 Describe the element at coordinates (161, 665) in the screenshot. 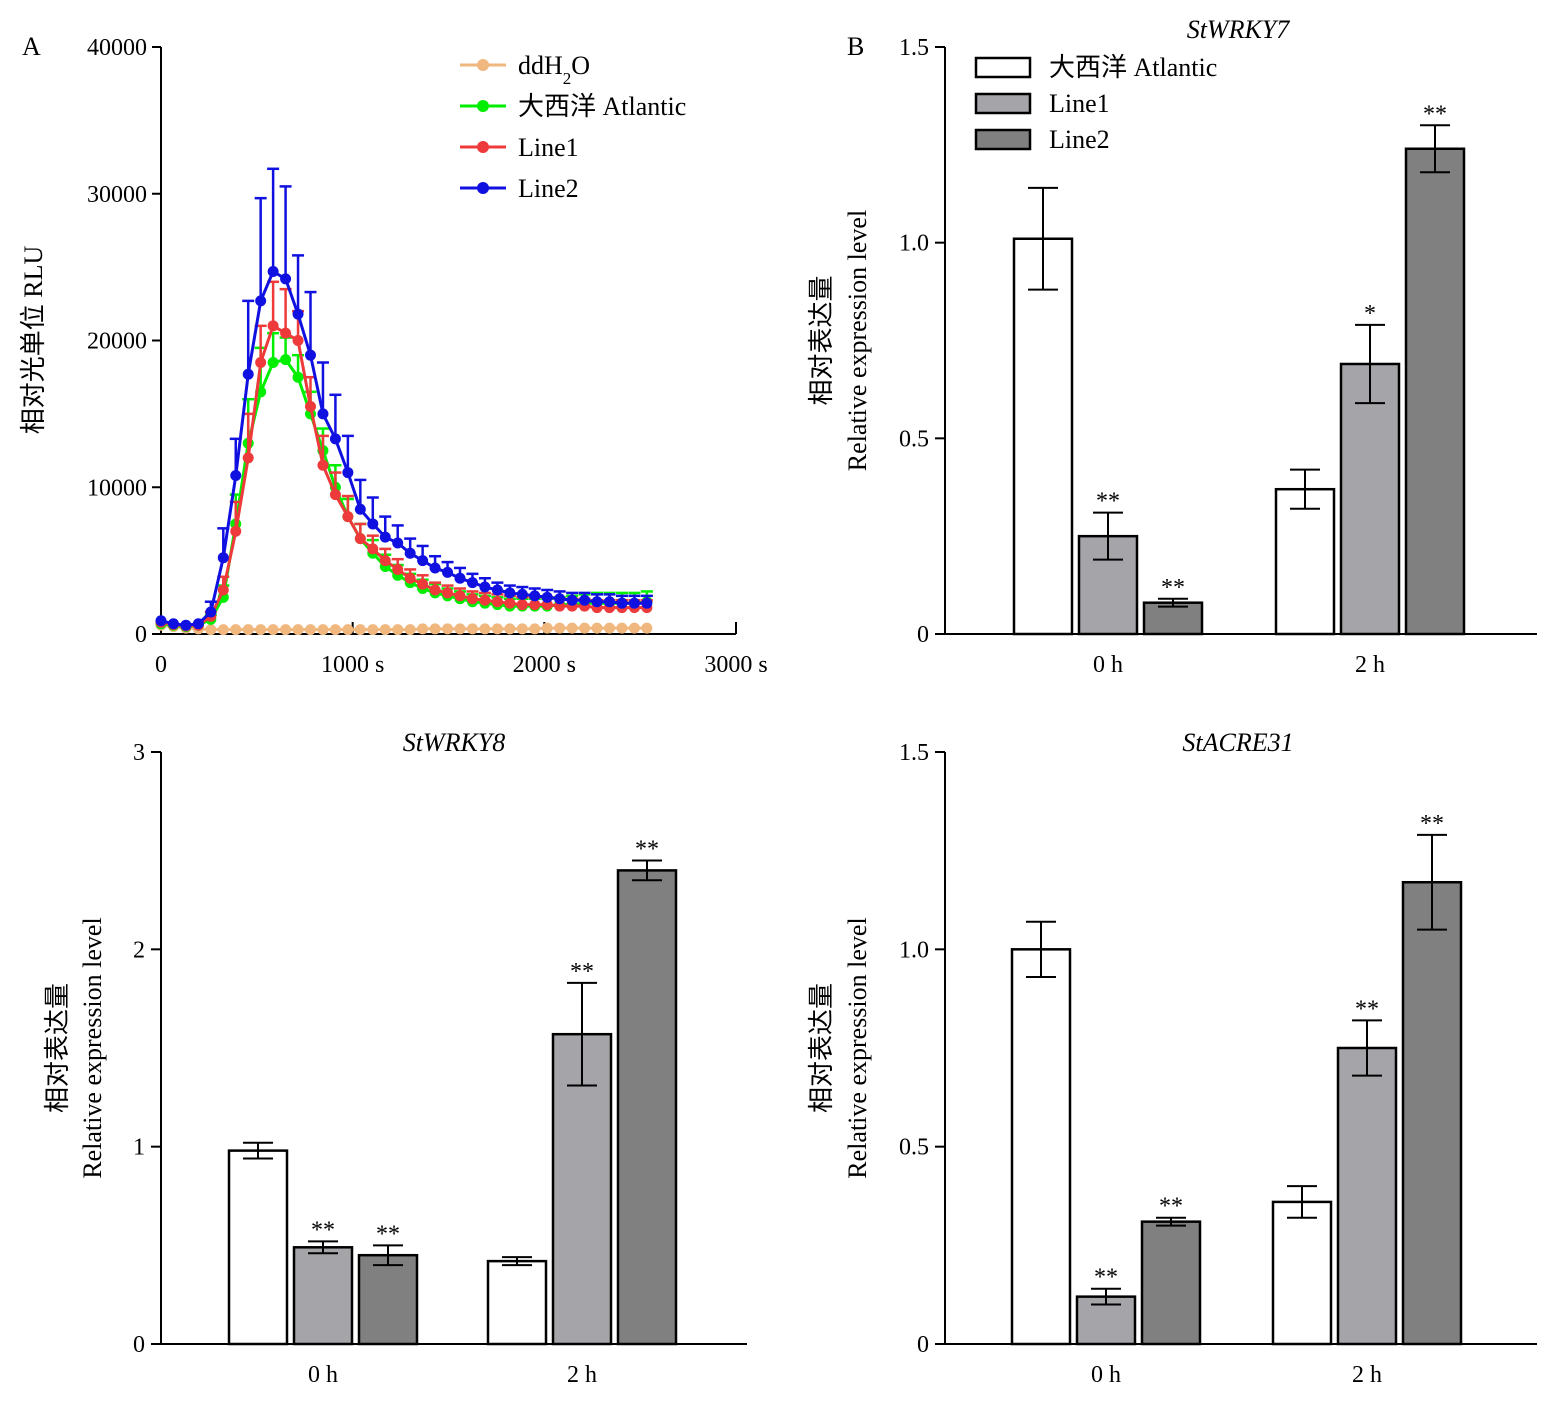

I see `x-tick-label: 0` at that location.